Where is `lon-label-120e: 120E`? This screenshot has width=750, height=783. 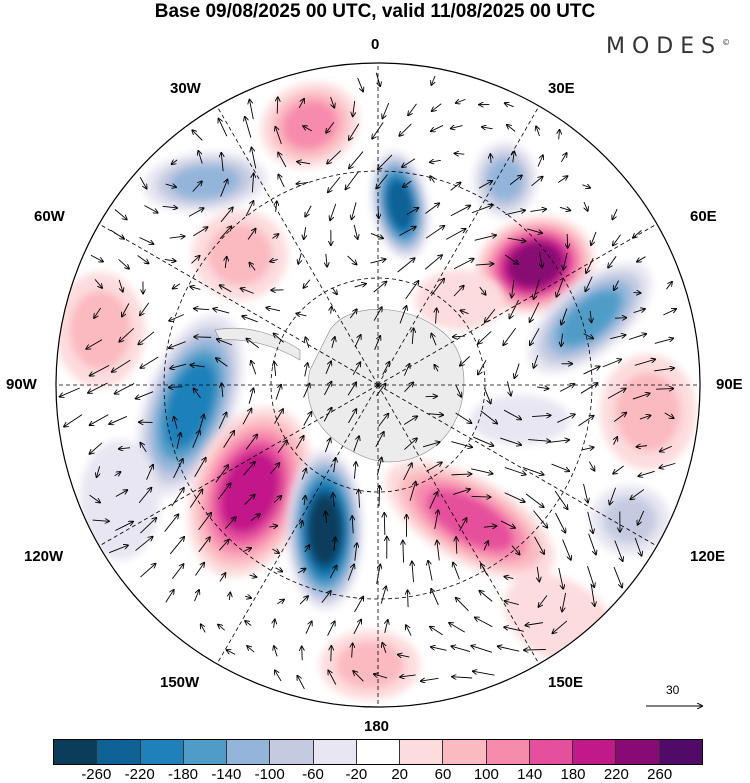 lon-label-120e: 120E is located at coordinates (708, 556).